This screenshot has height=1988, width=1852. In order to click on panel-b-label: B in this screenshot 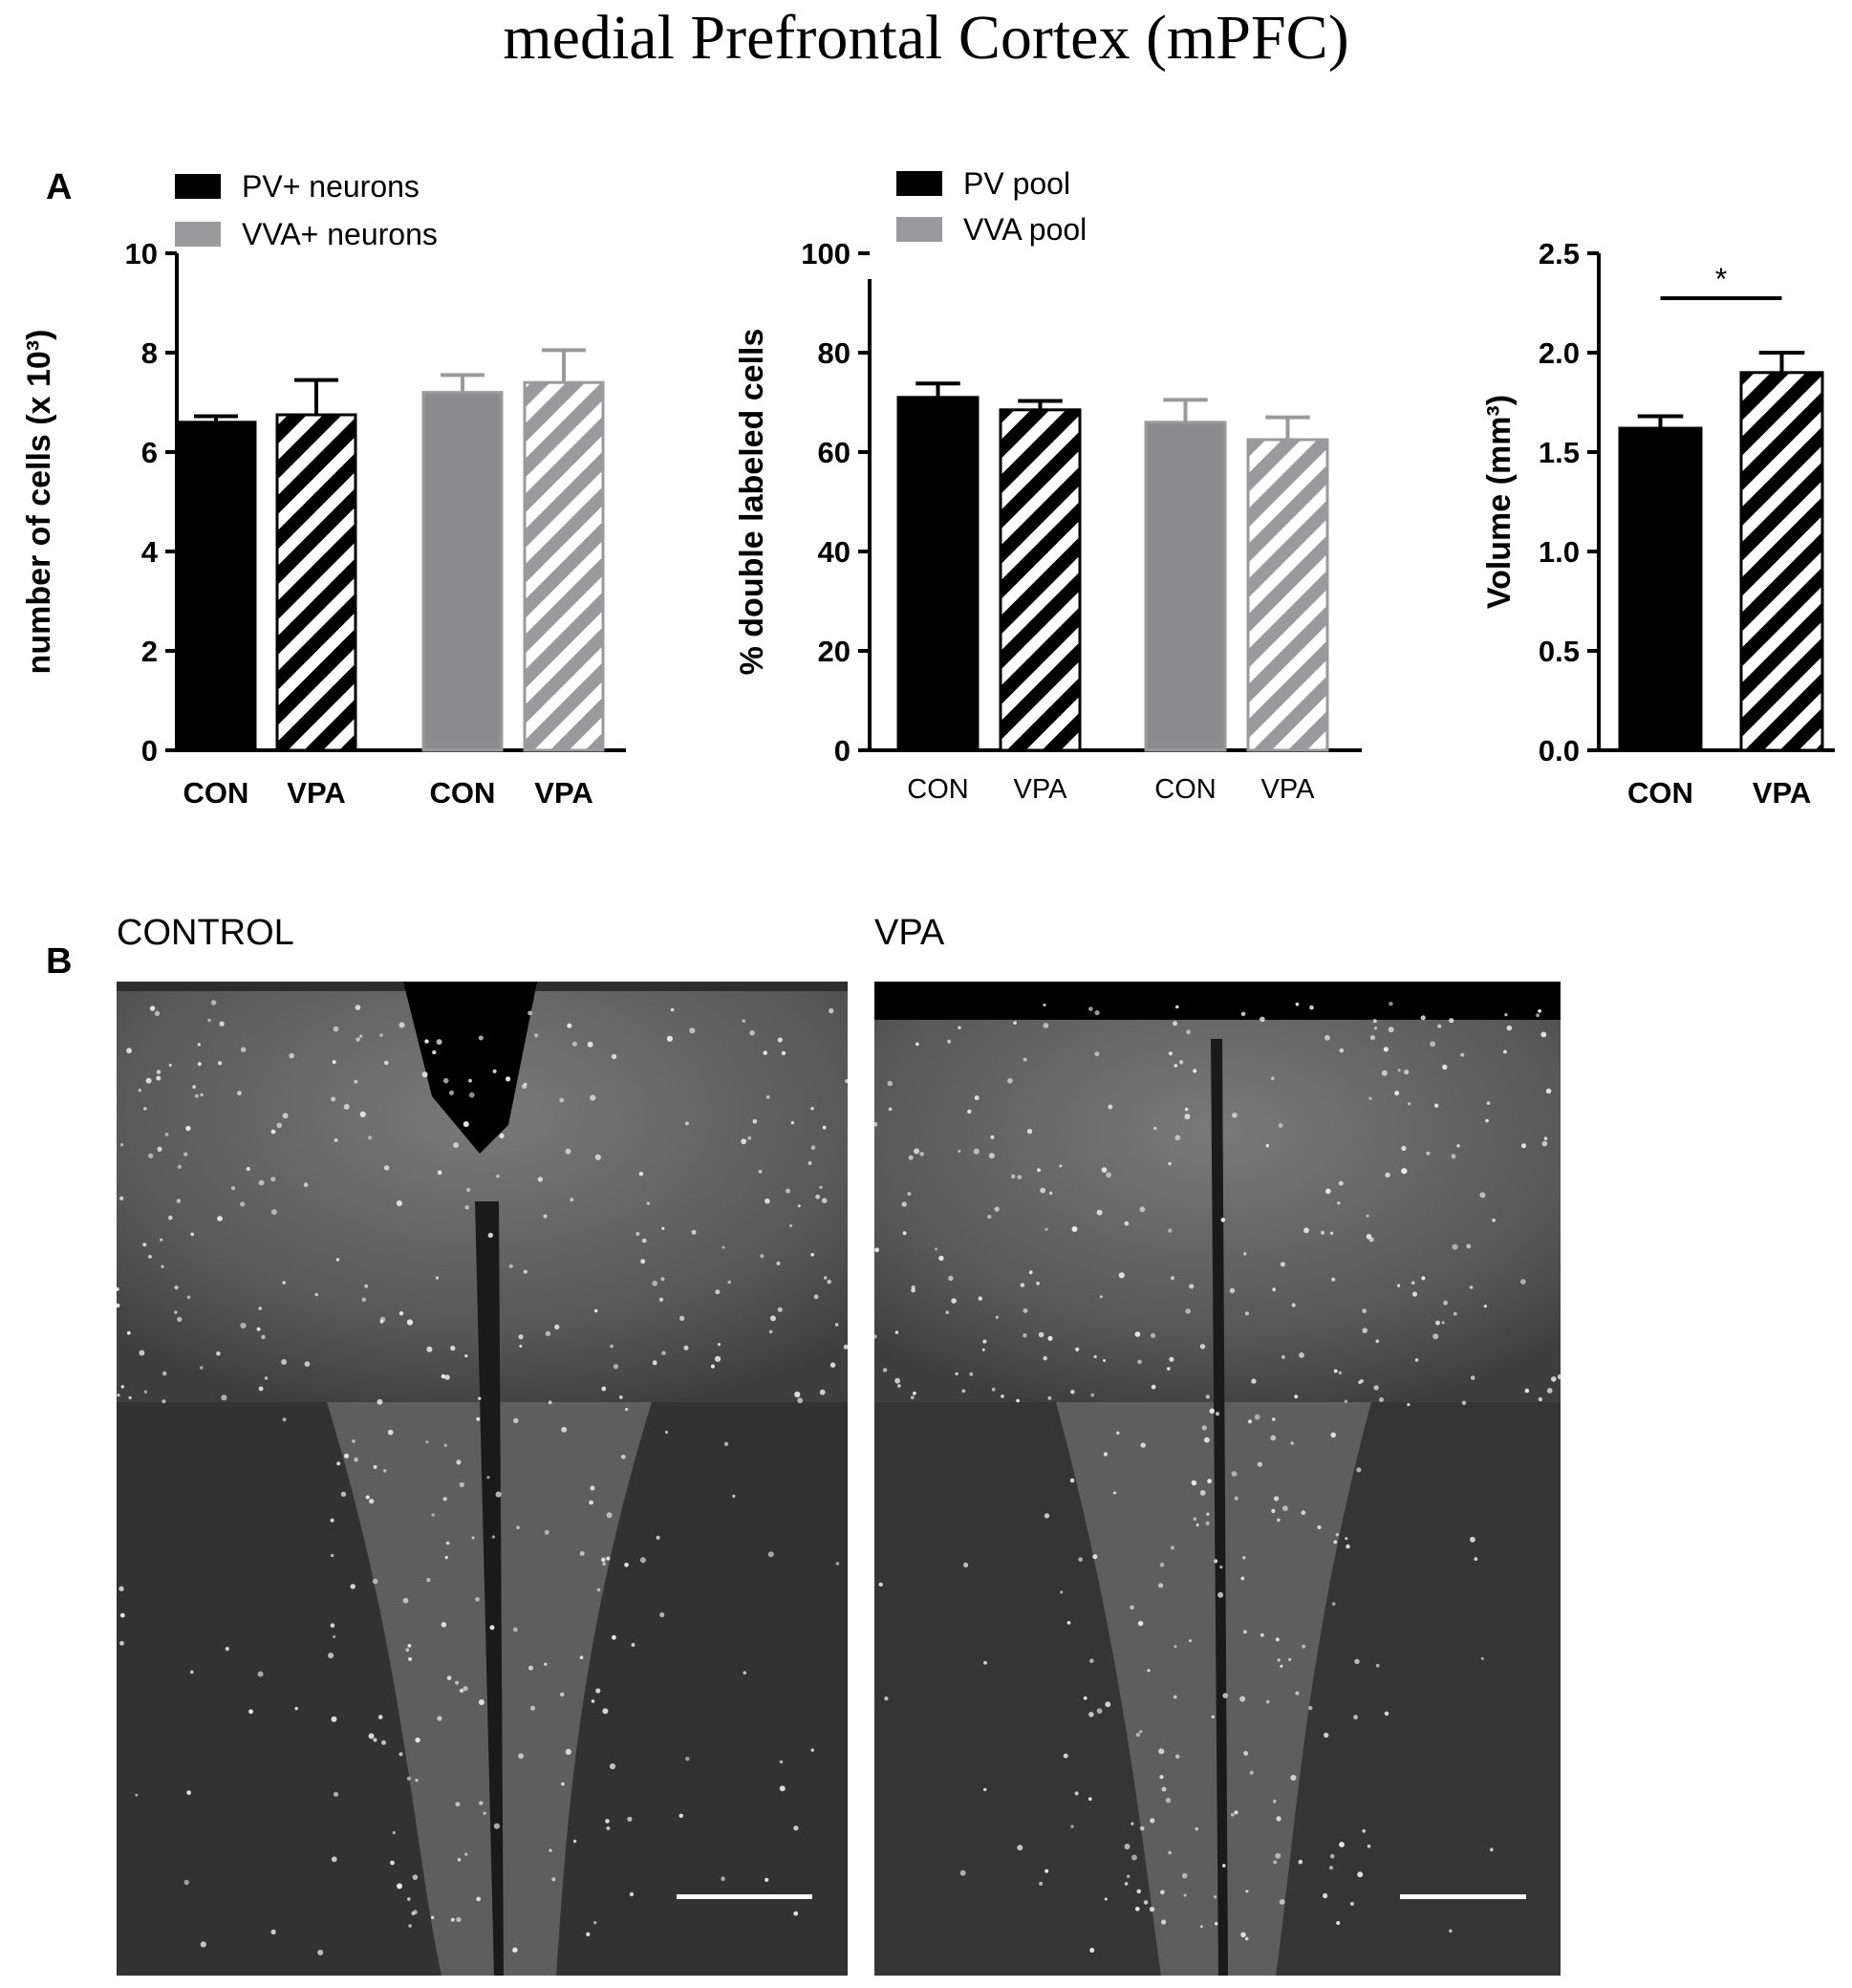, I will do `click(59, 961)`.